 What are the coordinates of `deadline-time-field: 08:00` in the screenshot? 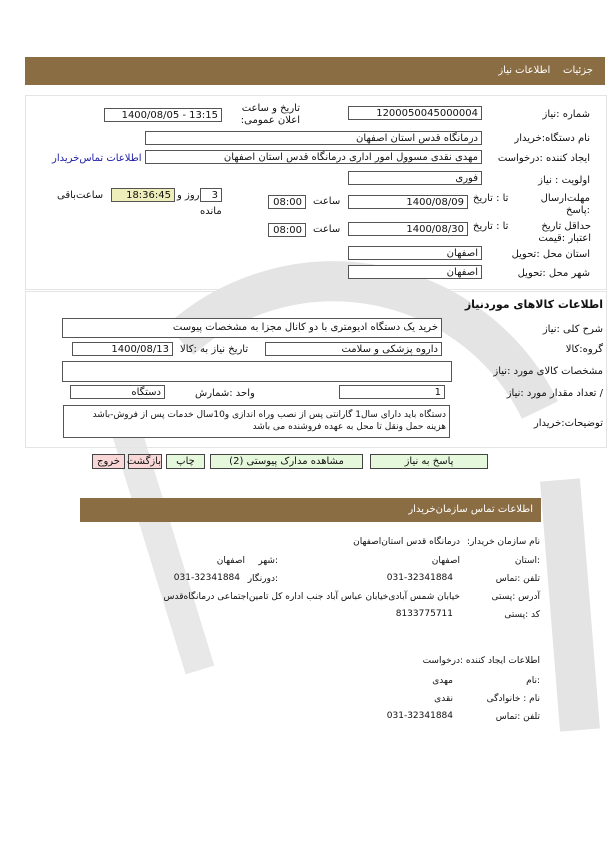 It's located at (287, 202).